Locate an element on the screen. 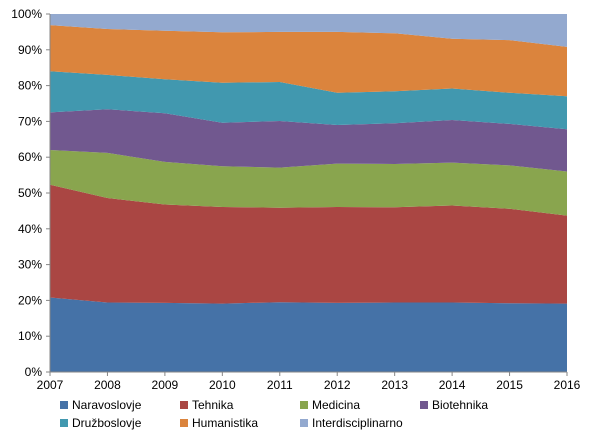  area-medicina is located at coordinates (308, 183).